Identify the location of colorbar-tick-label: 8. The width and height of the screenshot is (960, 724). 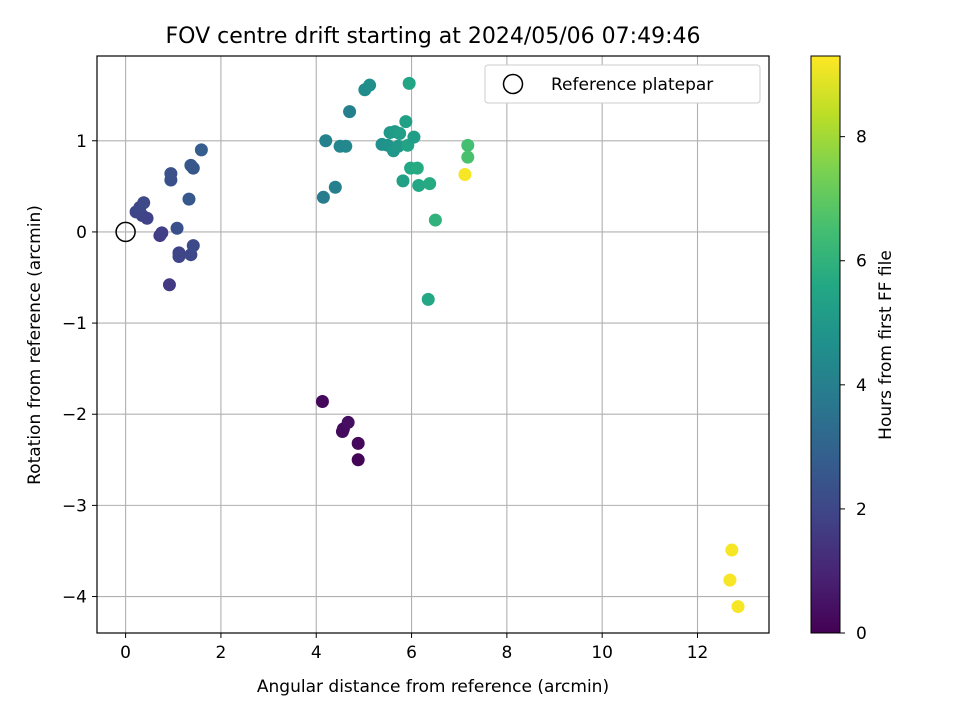
(861, 138).